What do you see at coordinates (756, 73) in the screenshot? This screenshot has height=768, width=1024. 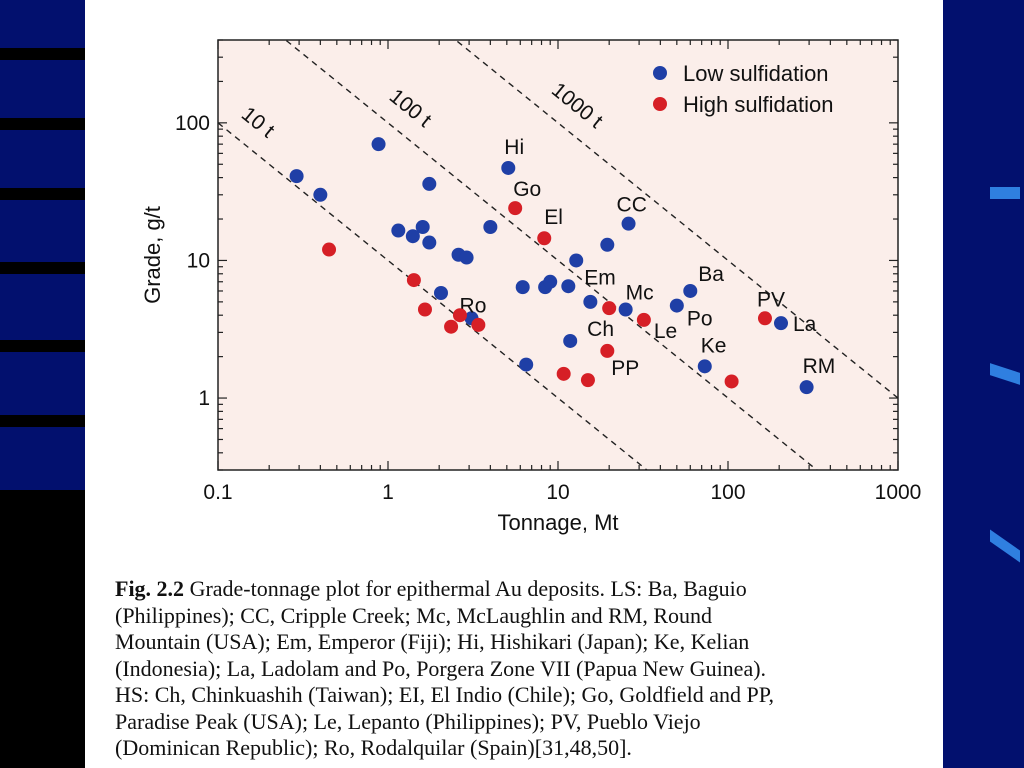 I see `legend-label: Low sulfidation` at bounding box center [756, 73].